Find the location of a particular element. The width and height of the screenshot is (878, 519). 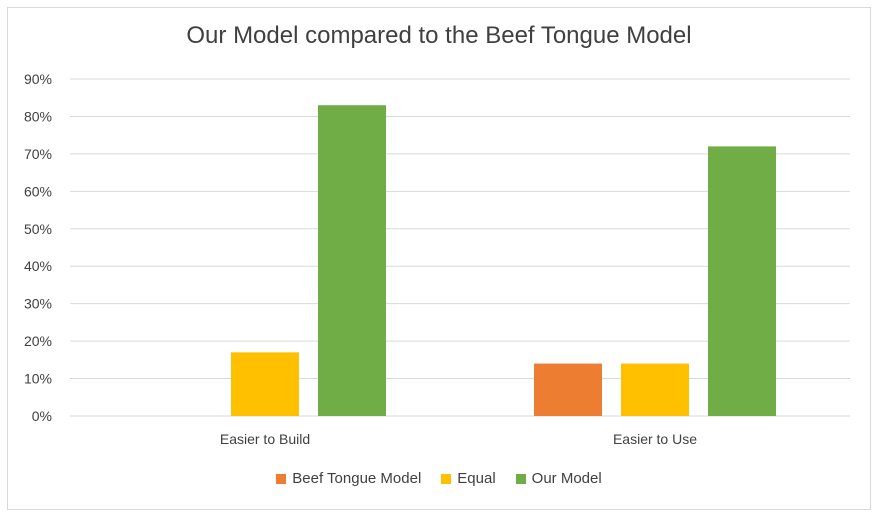

legend: Beef Tongue Model Equal Our Model is located at coordinates (439, 478).